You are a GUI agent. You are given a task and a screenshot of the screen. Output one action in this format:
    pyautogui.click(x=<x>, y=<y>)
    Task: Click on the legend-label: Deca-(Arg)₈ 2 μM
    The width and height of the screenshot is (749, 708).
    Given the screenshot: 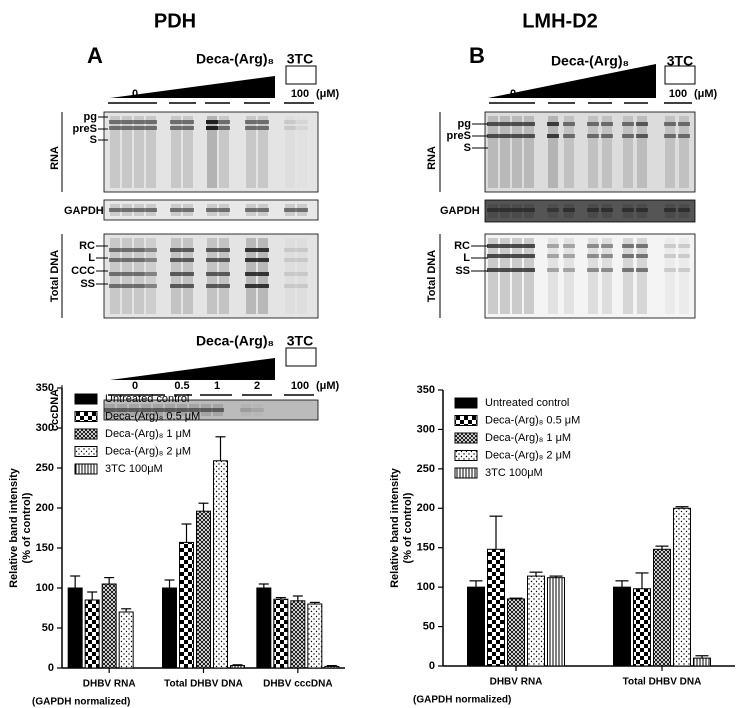 What is the action you would take?
    pyautogui.click(x=148, y=451)
    